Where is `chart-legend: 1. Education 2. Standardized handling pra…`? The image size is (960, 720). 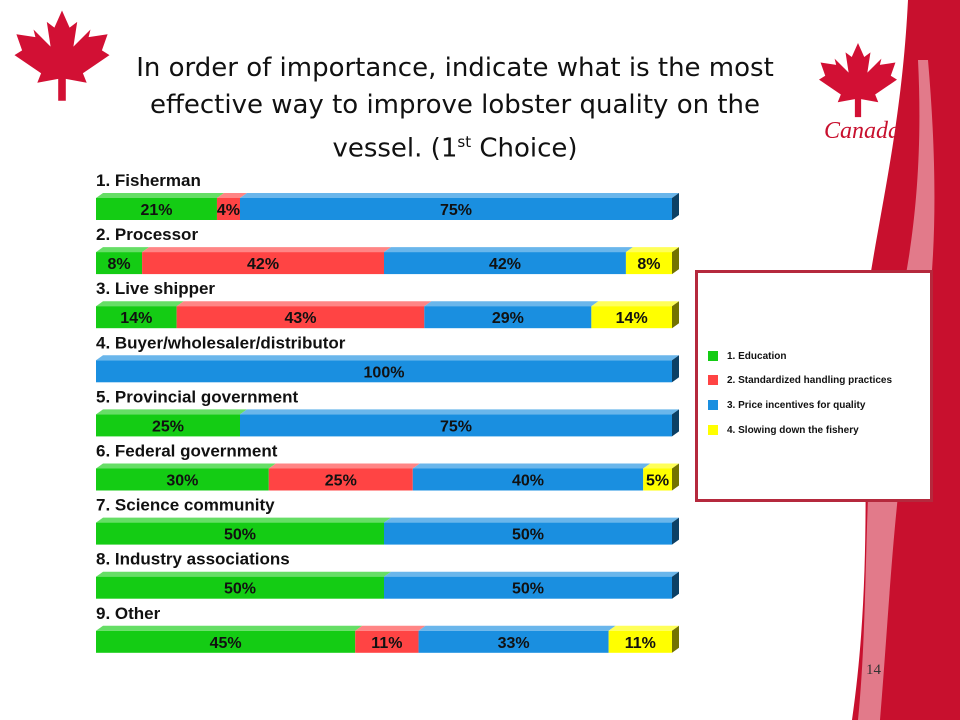
chart-legend: 1. Education 2. Standardized handling pra… is located at coordinates (814, 386).